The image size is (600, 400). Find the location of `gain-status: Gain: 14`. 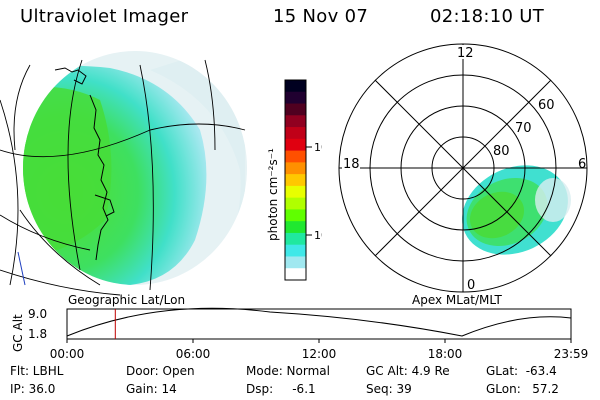

gain-status: Gain: 14 is located at coordinates (151, 389).